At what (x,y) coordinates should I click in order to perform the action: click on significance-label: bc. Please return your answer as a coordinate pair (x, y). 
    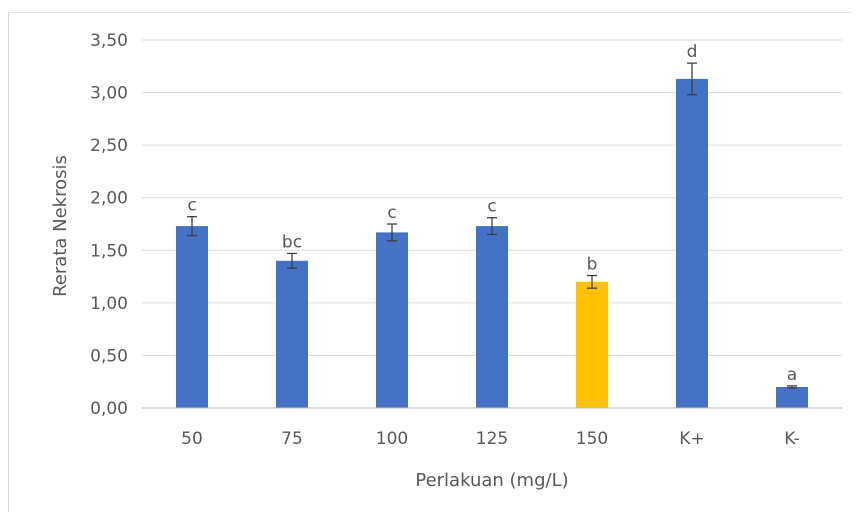
    Looking at the image, I should click on (292, 242).